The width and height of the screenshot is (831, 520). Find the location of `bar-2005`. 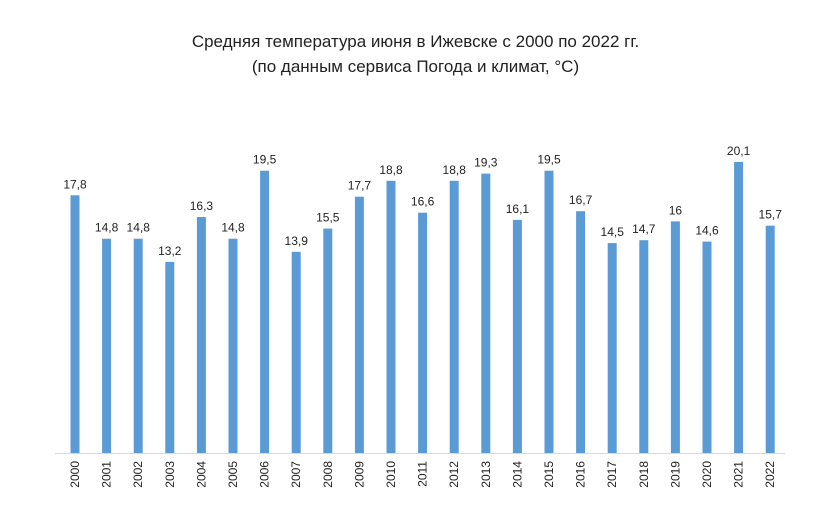

bar-2005 is located at coordinates (233, 345).